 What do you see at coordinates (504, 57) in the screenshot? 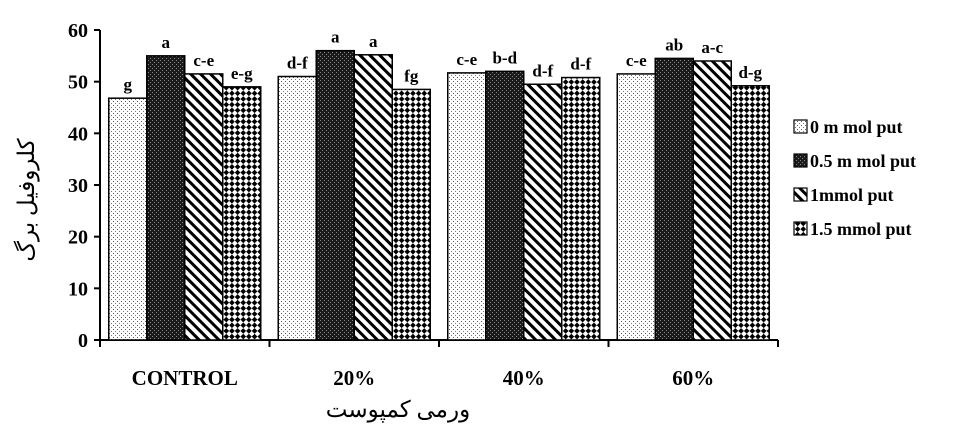
I see `data-label: b-d` at bounding box center [504, 57].